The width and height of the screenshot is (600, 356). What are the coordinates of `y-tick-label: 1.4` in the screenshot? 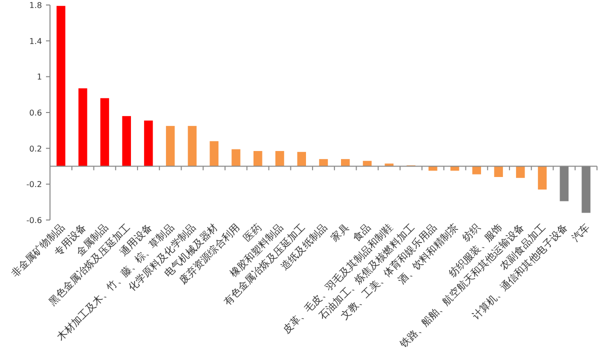 It's located at (35, 41).